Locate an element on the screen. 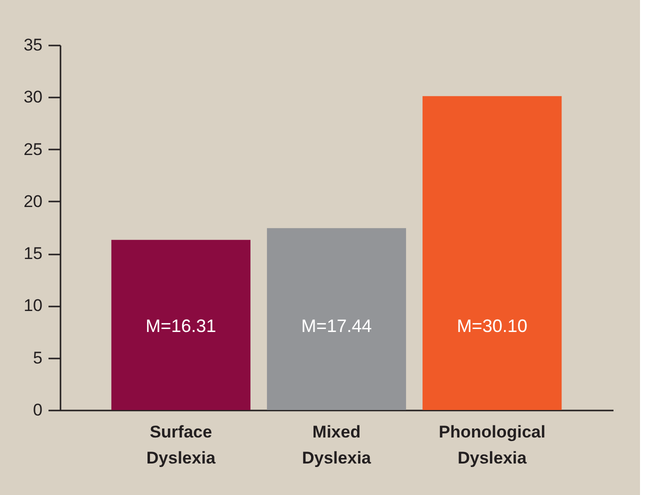 Image resolution: width=652 pixels, height=495 pixels. y-tick-label: 25 is located at coordinates (33, 149).